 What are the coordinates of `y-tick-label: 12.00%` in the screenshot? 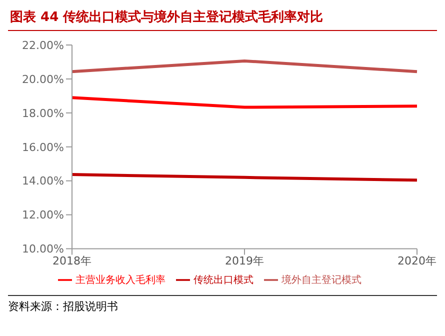 It's located at (43, 215).